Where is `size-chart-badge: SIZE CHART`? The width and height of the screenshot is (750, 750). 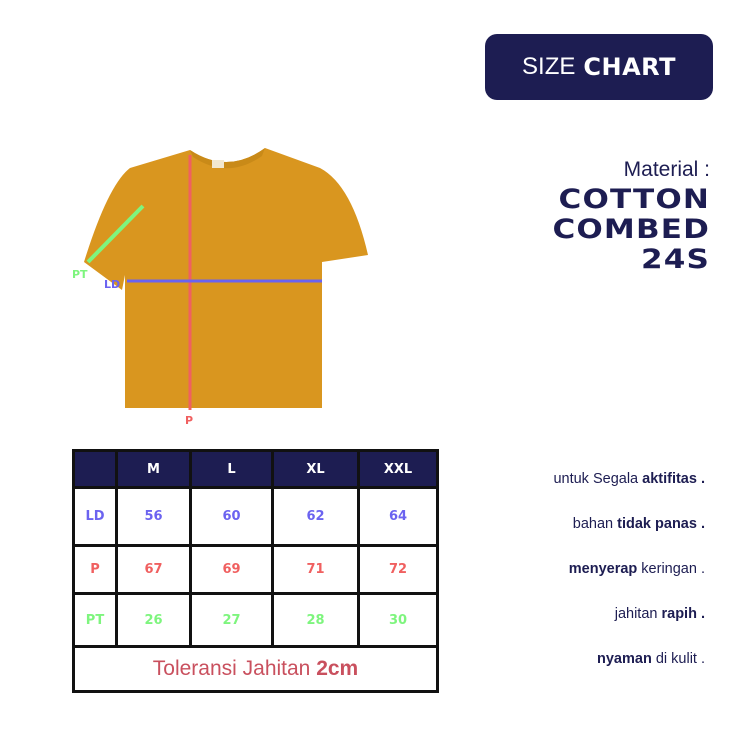 size-chart-badge: SIZE CHART is located at coordinates (599, 67).